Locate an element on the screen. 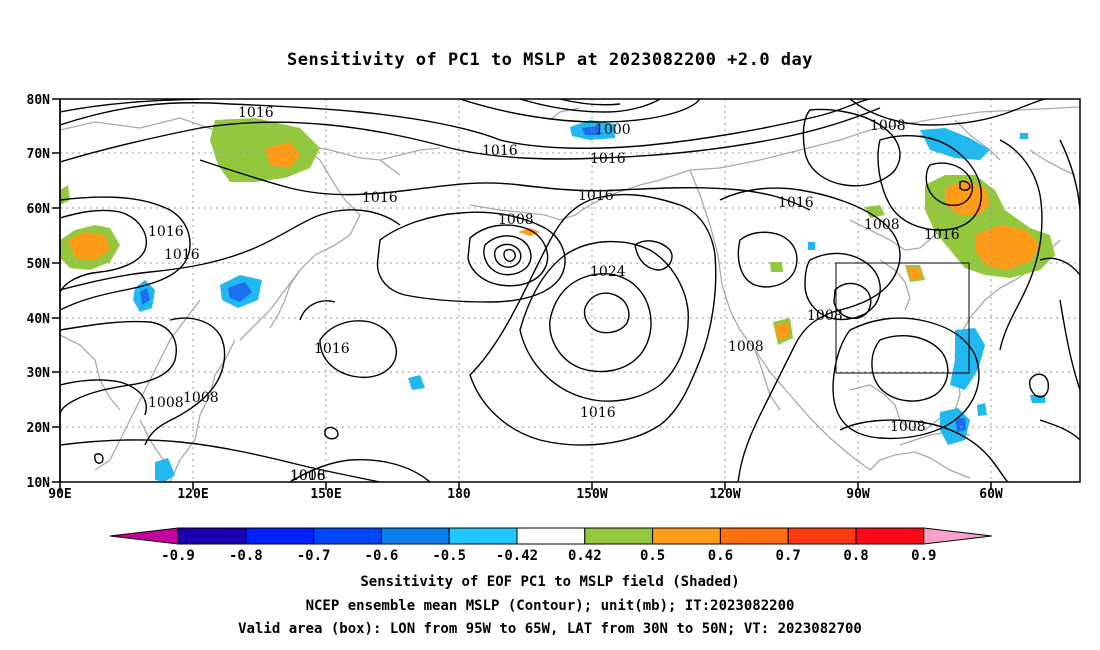 The height and width of the screenshot is (650, 1100). colorbar-label: -0.8 is located at coordinates (246, 556).